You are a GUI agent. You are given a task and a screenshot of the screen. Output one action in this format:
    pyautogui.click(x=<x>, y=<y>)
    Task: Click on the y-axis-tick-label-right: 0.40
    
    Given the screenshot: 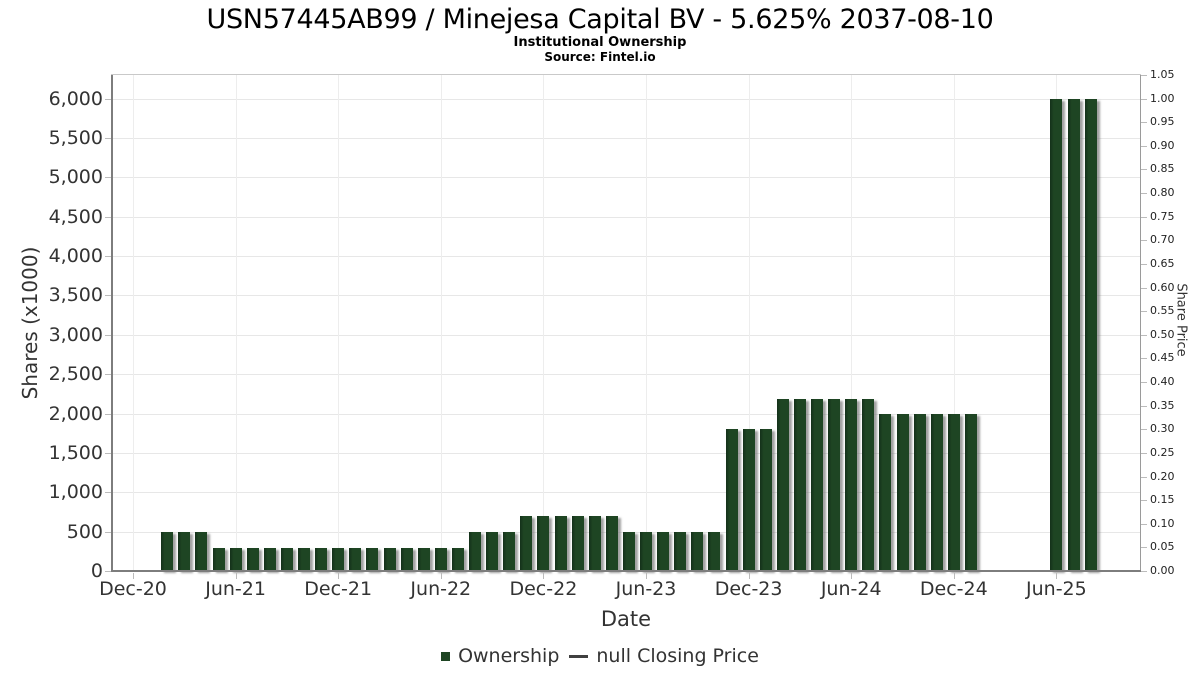 What is the action you would take?
    pyautogui.click(x=1162, y=382)
    